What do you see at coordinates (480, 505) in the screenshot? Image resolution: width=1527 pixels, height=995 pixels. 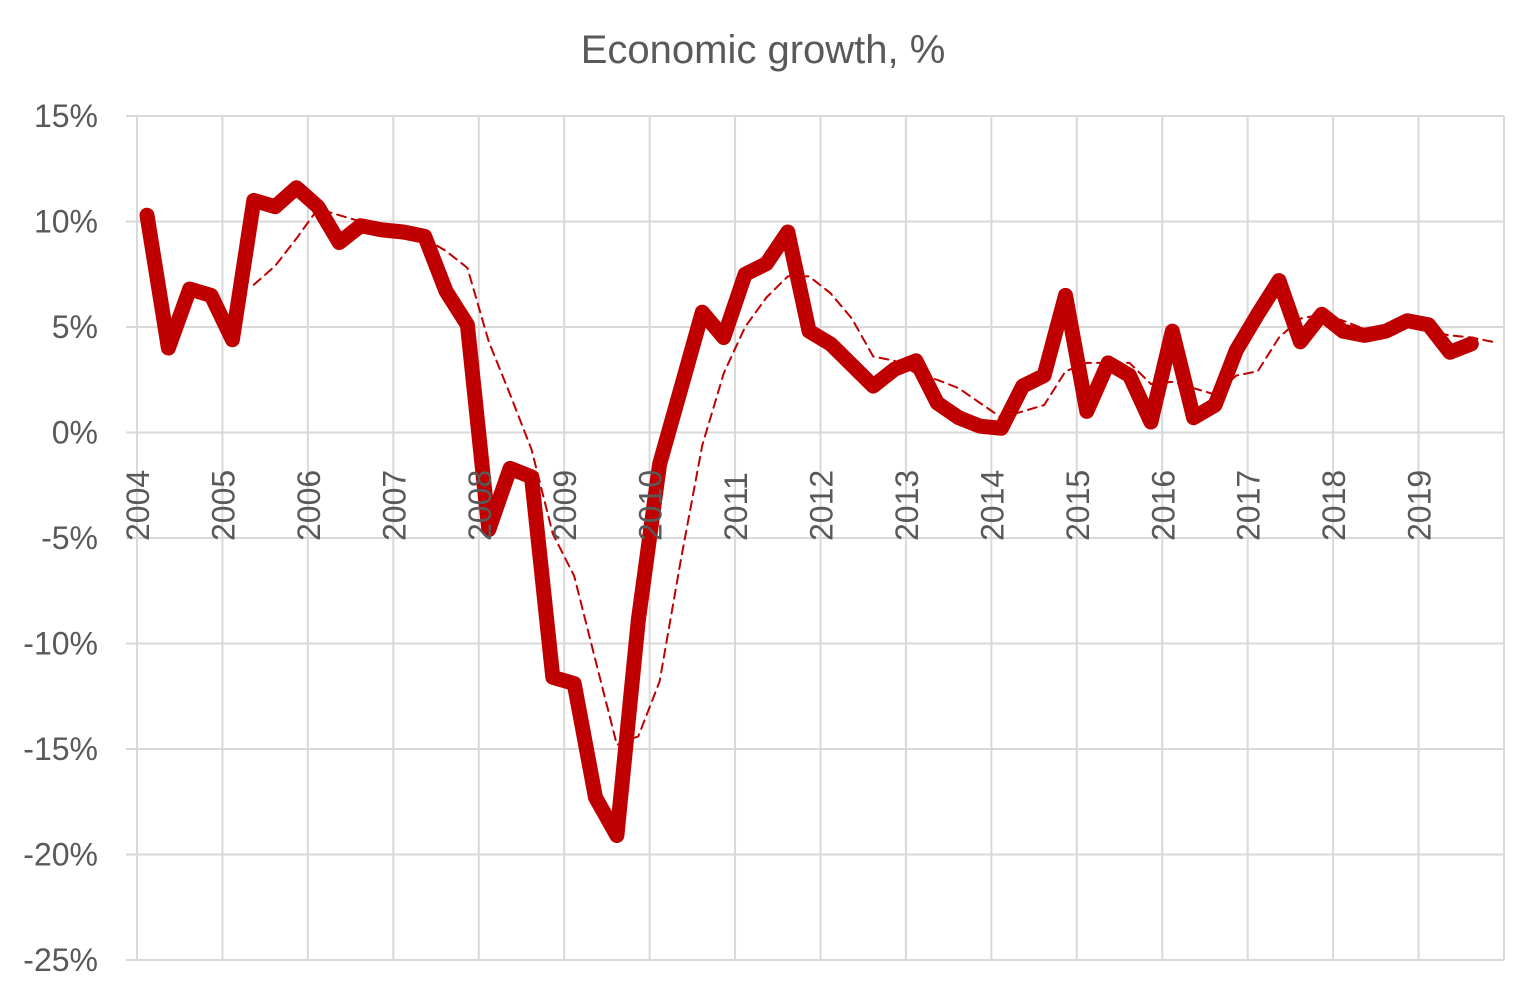 I see `x-tick-label: 2008` at bounding box center [480, 505].